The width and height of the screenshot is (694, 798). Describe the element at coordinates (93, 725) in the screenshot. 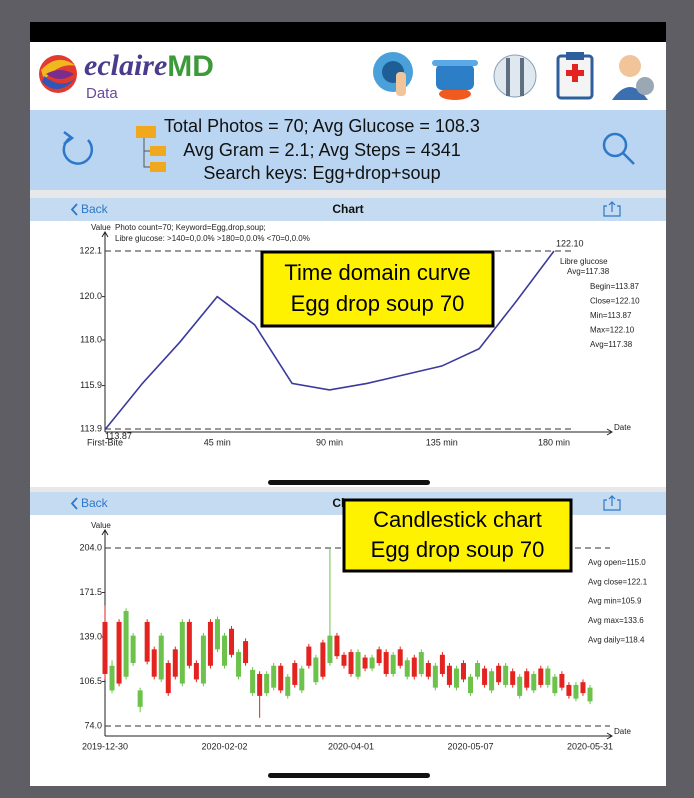

I see `y-tick-label: 74.0` at that location.